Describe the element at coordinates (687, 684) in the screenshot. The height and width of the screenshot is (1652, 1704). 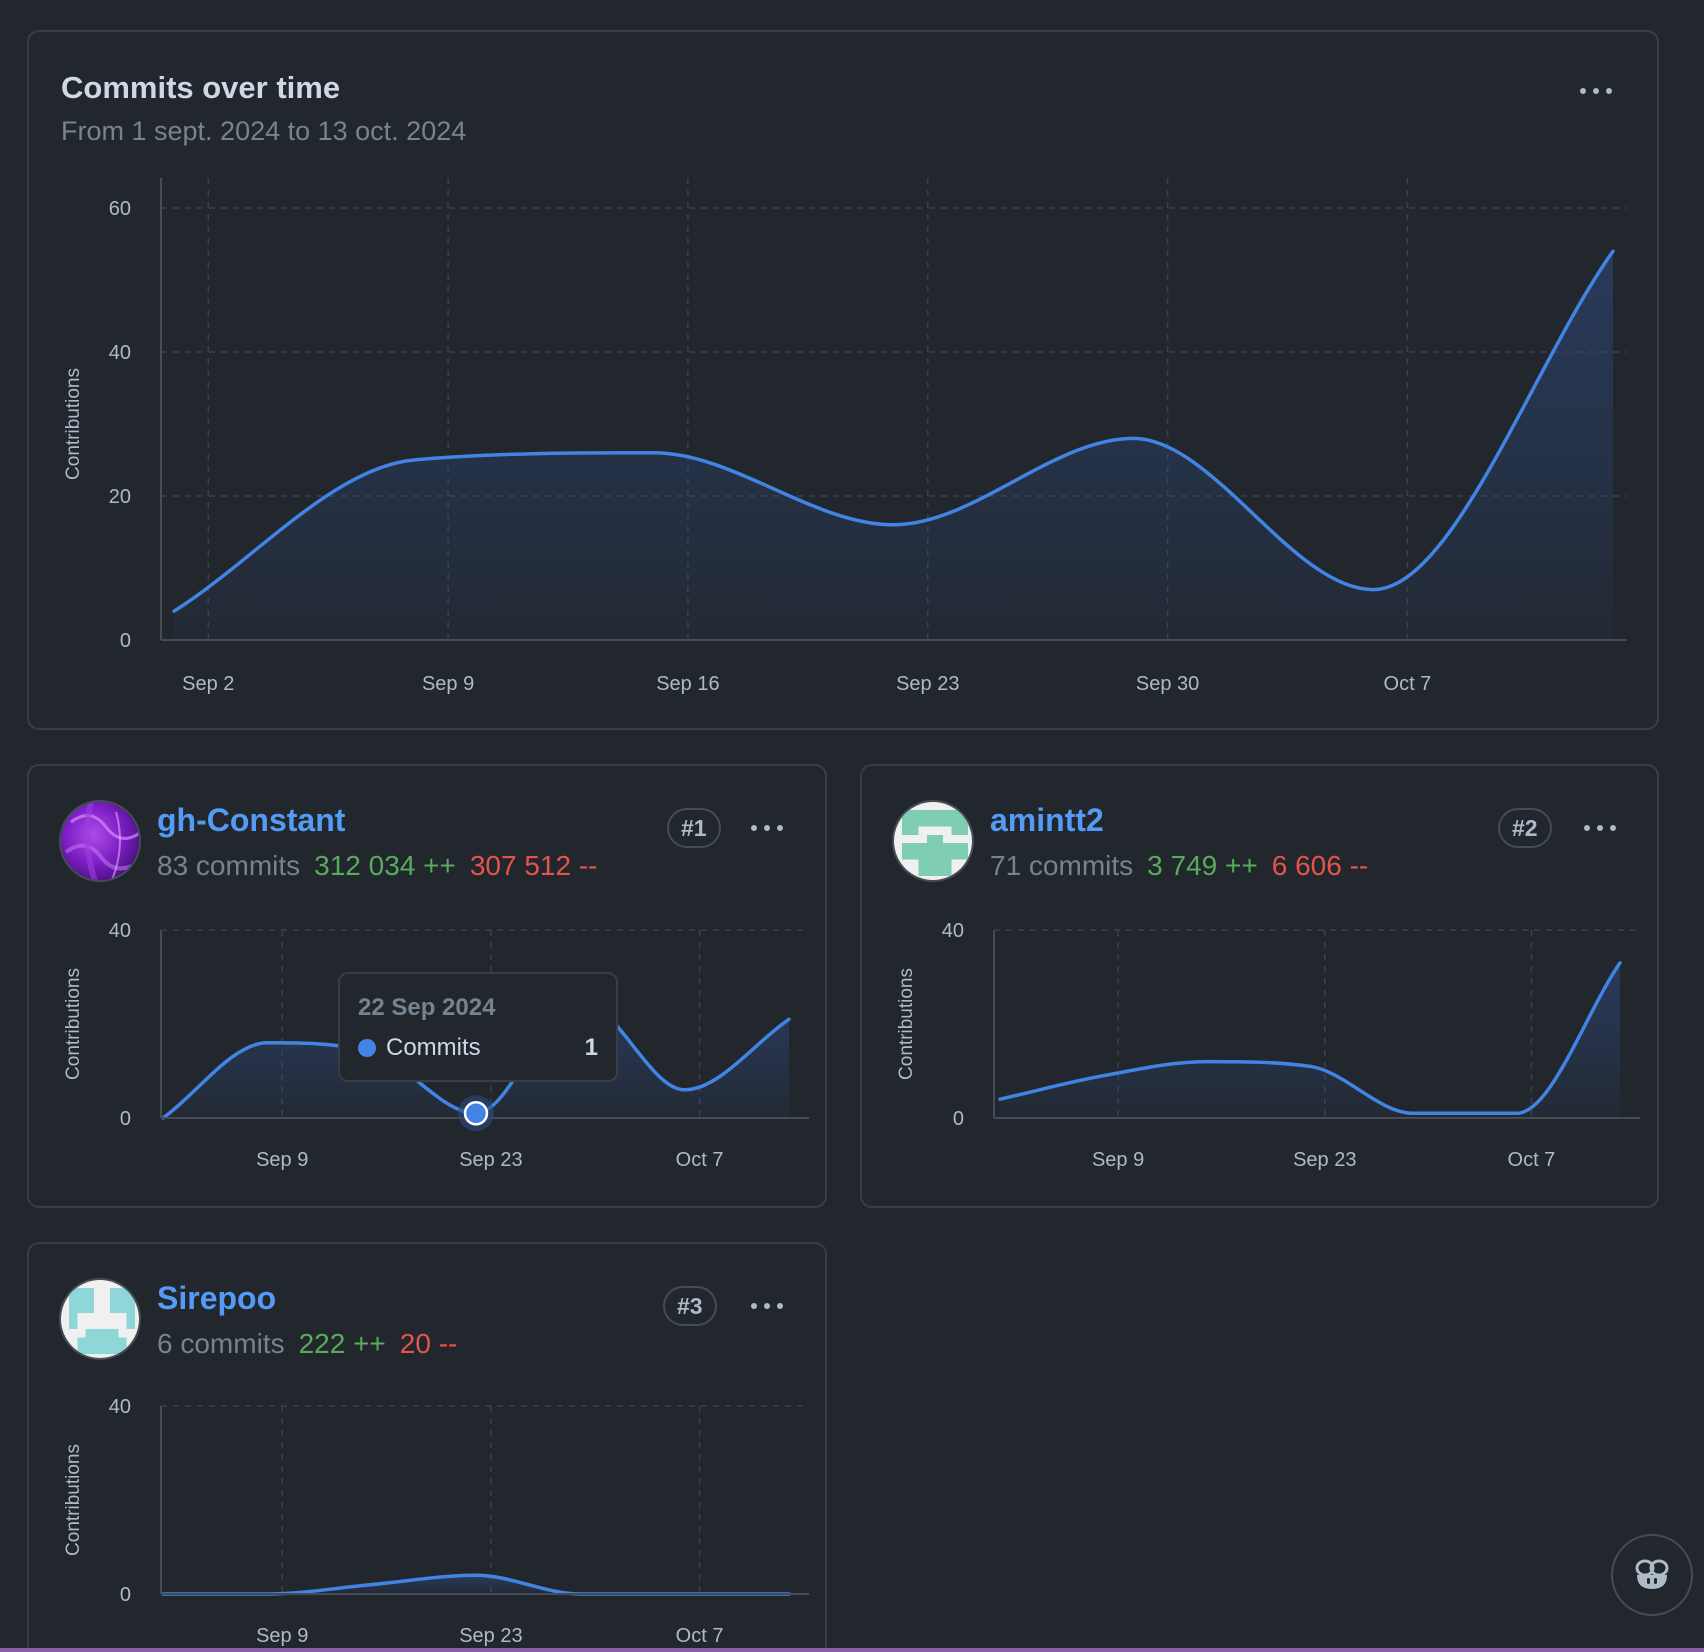
I see `x-tick-label: Sep 16` at that location.